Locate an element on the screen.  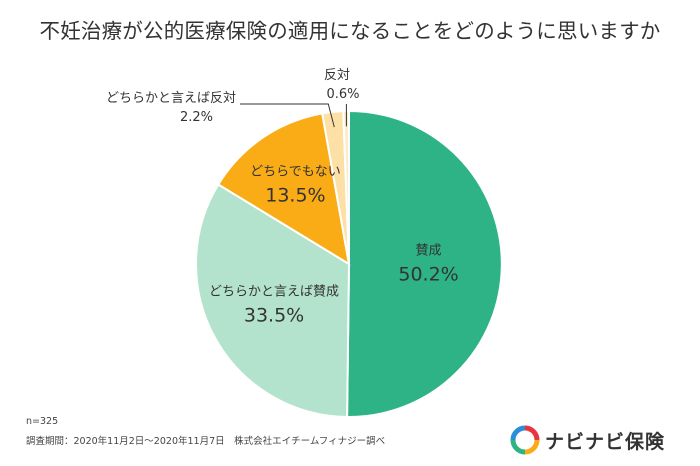
slice-label-somewhat-agree-value: 33.5% is located at coordinates (274, 316).